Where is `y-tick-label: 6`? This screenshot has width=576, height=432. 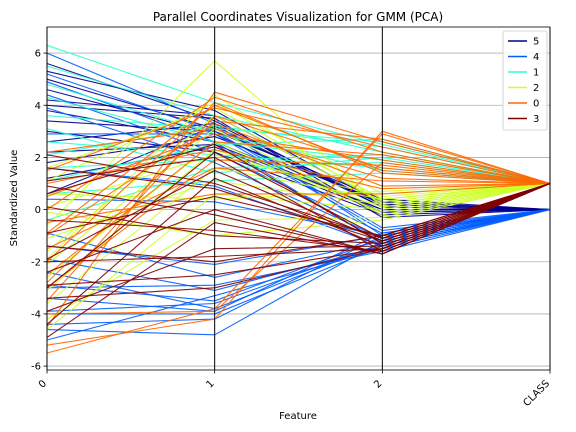 y-tick-label: 6 is located at coordinates (38, 54).